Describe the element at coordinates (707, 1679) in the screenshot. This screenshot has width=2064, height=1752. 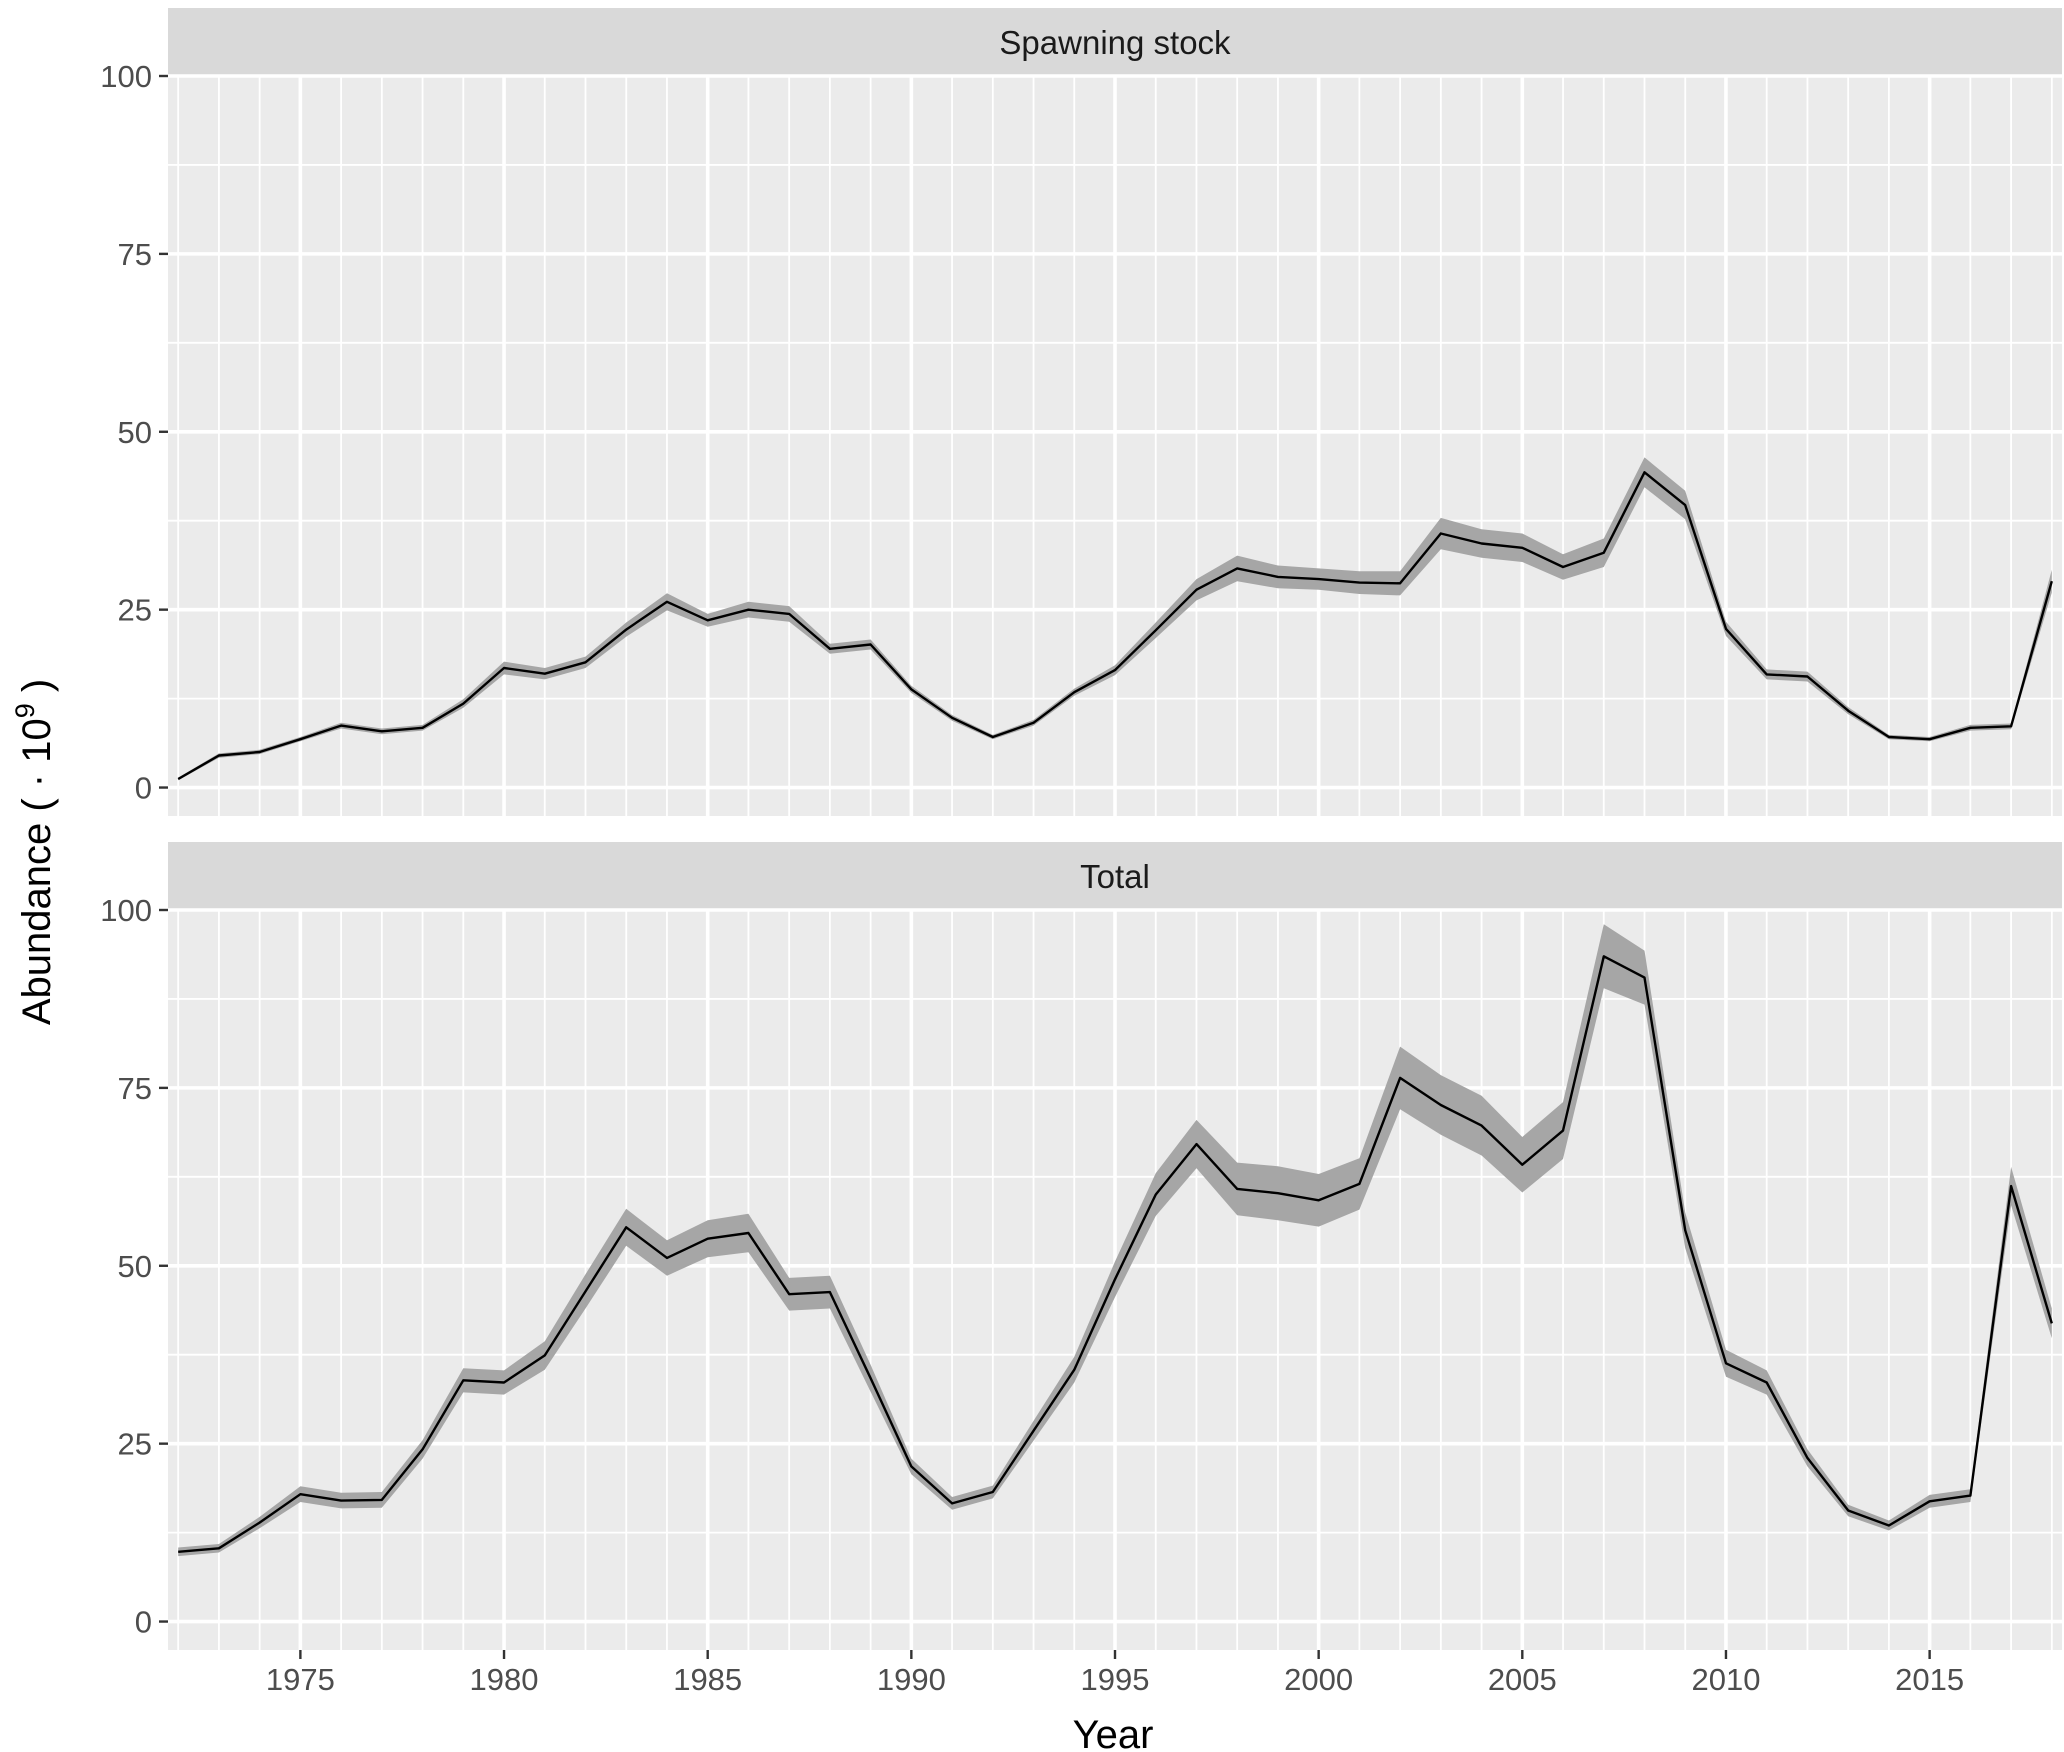
I see `x-tick-label: 1985` at that location.